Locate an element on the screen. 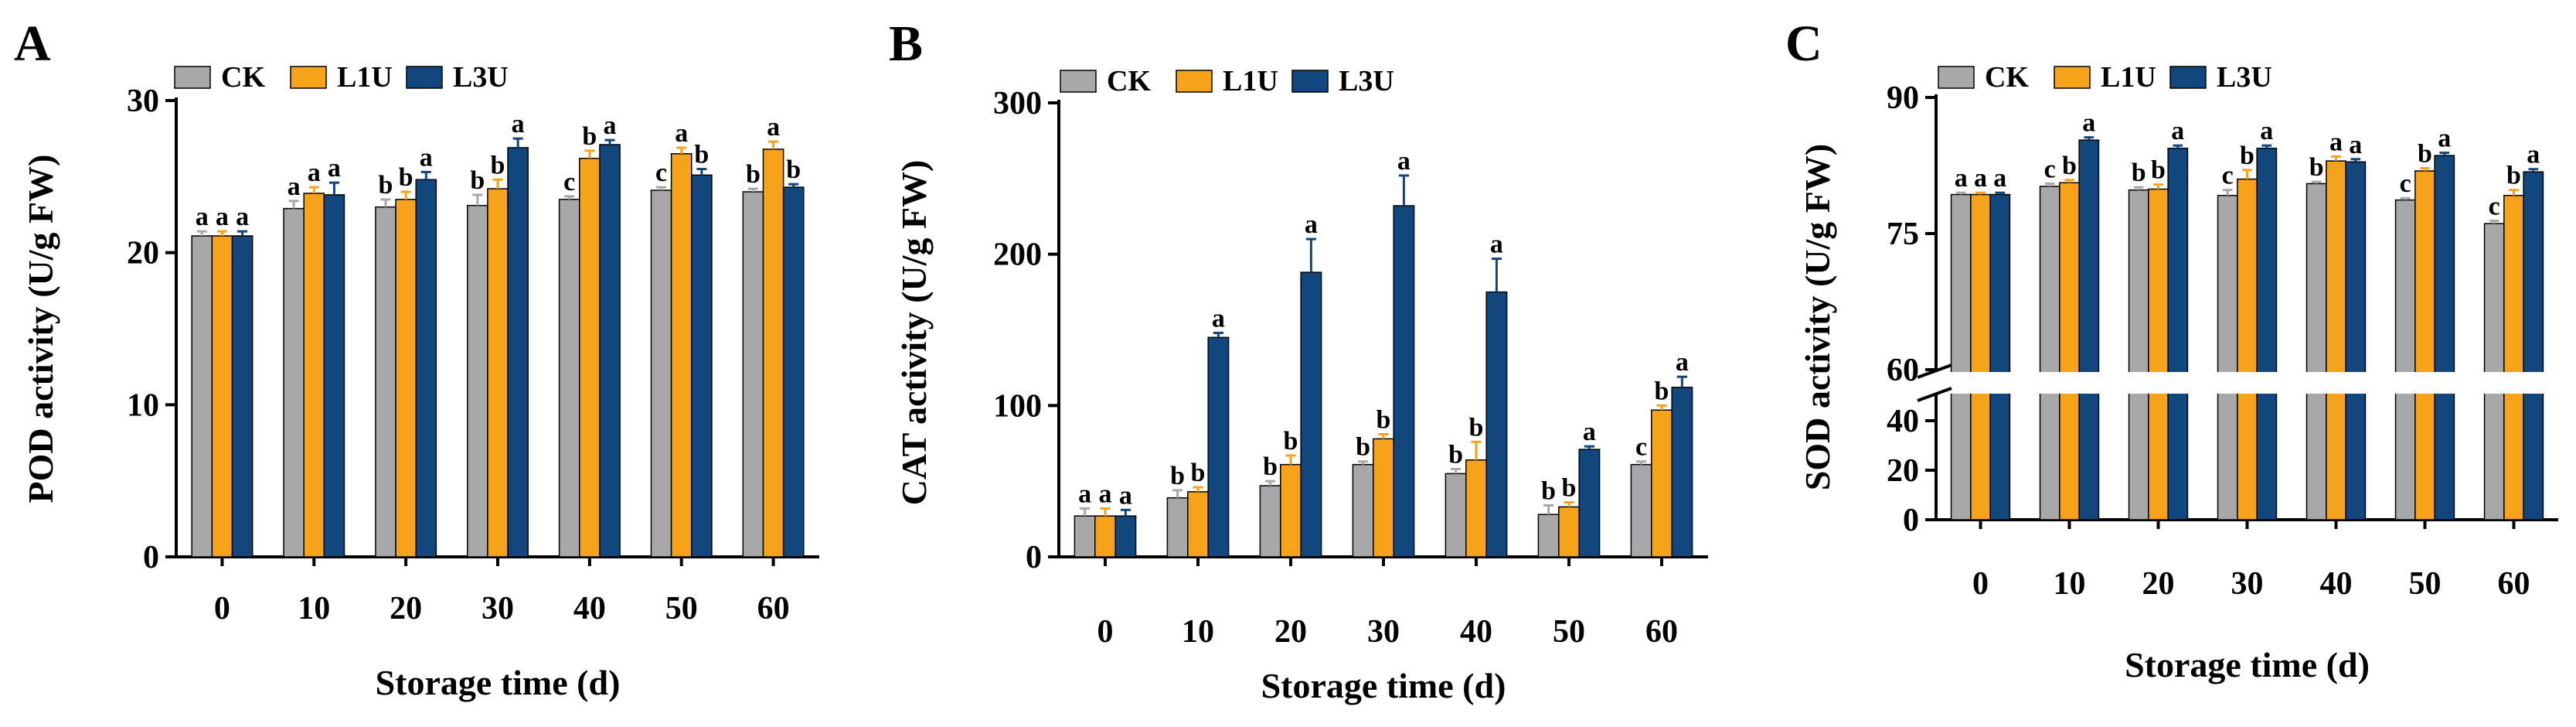  y-tick-label: 40 is located at coordinates (1903, 421).